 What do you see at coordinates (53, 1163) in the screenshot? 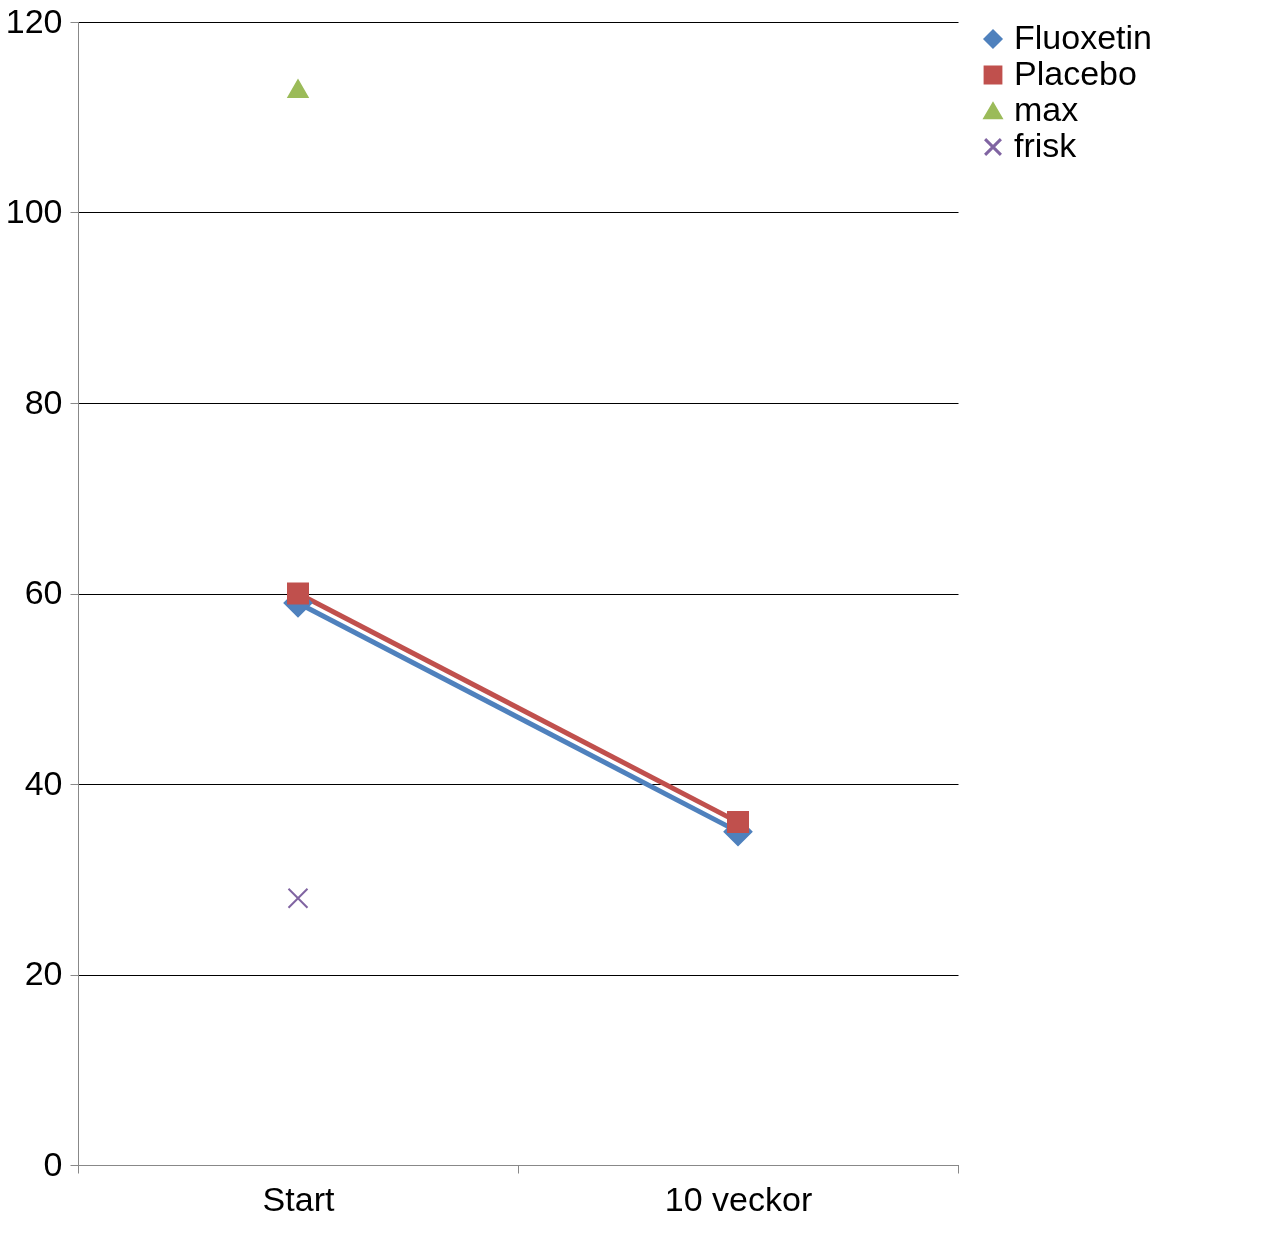
I see `y-tick-label: 0` at bounding box center [53, 1163].